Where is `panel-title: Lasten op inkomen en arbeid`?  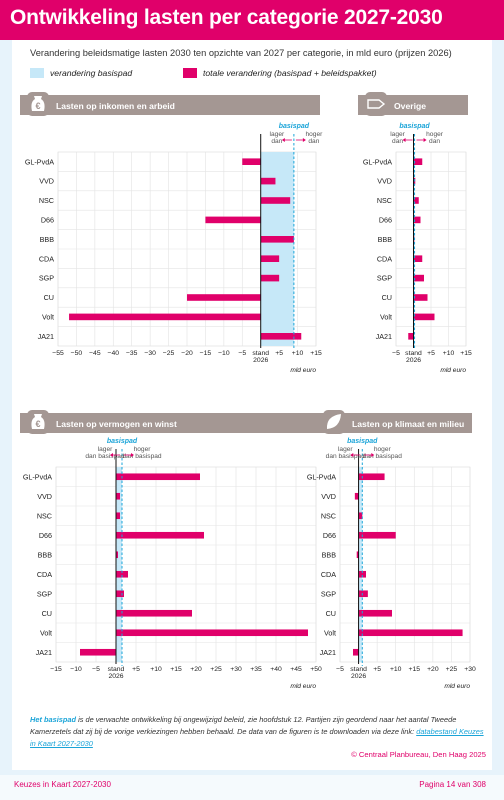 panel-title: Lasten op inkomen en arbeid is located at coordinates (115, 106).